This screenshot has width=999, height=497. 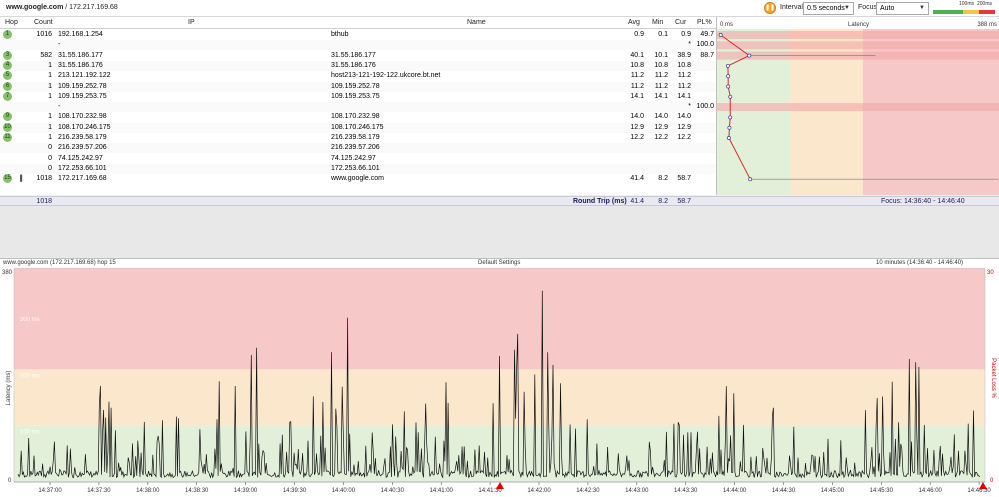 I want to click on cell-ip: 216.239.57.206, so click(x=82, y=148).